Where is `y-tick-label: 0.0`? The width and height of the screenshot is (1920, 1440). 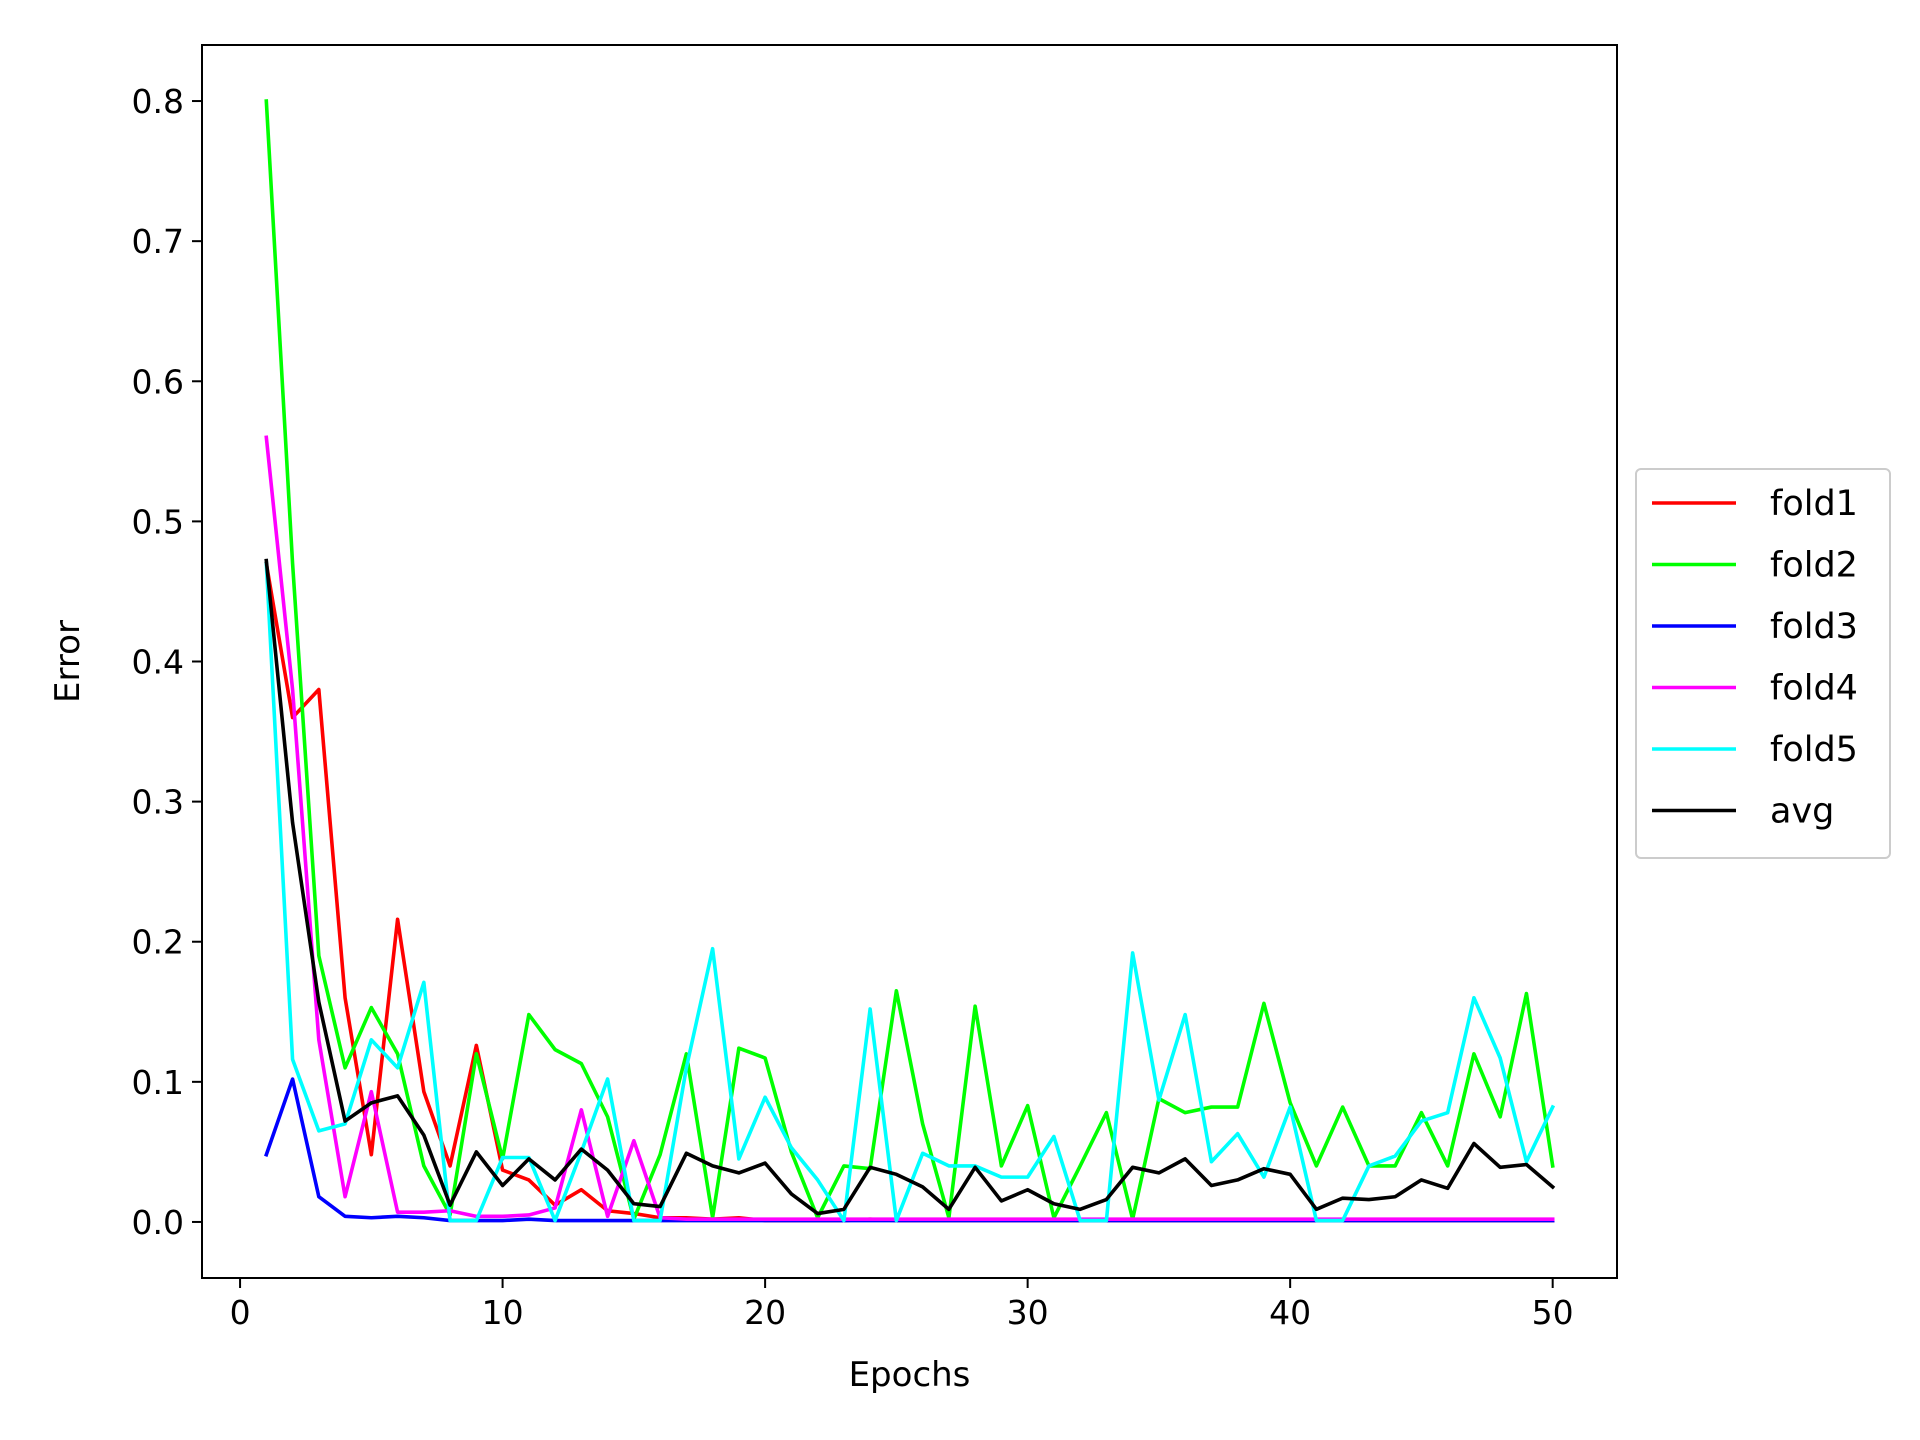 y-tick-label: 0.0 is located at coordinates (158, 1222).